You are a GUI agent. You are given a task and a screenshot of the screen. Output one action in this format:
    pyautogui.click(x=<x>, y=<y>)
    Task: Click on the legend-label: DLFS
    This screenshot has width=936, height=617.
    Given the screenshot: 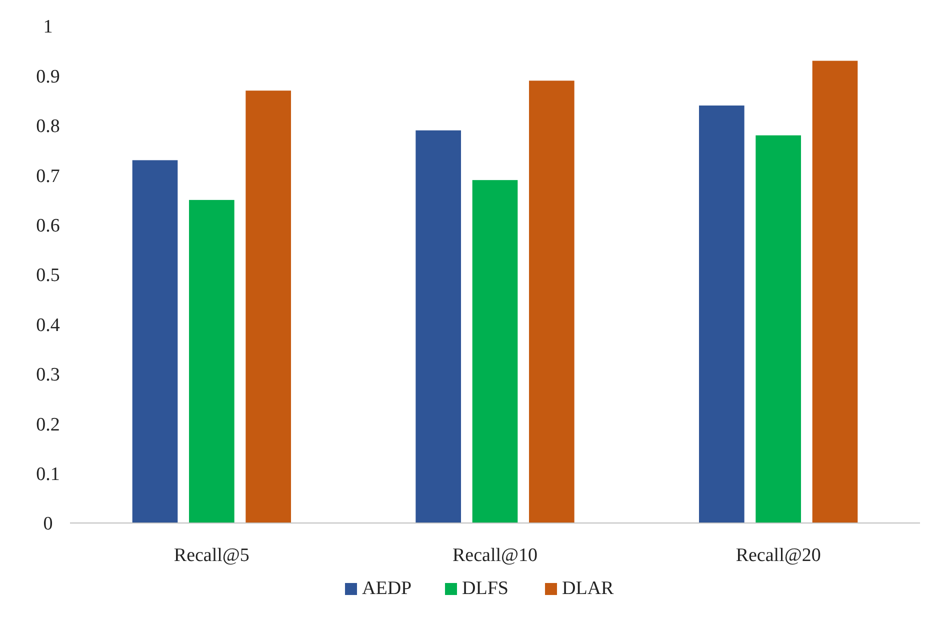 What is the action you would take?
    pyautogui.click(x=485, y=588)
    